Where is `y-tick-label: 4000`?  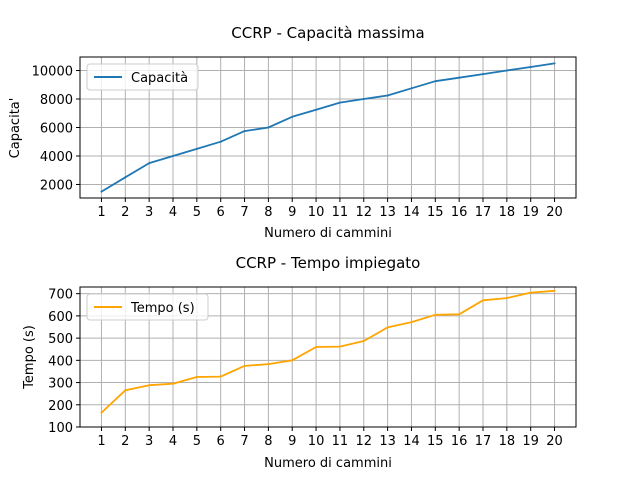
y-tick-label: 4000 is located at coordinates (56, 157).